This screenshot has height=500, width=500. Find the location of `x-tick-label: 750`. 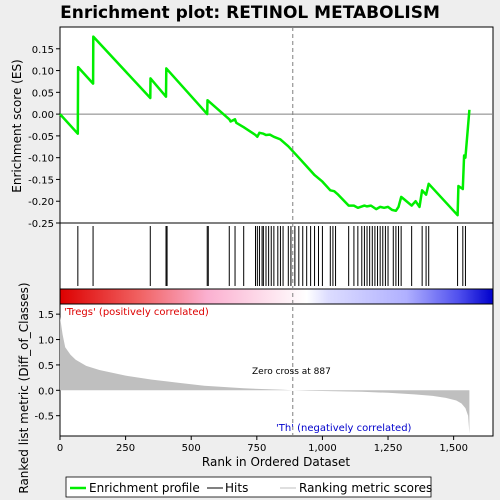

x-tick-label: 750 is located at coordinates (256, 448).